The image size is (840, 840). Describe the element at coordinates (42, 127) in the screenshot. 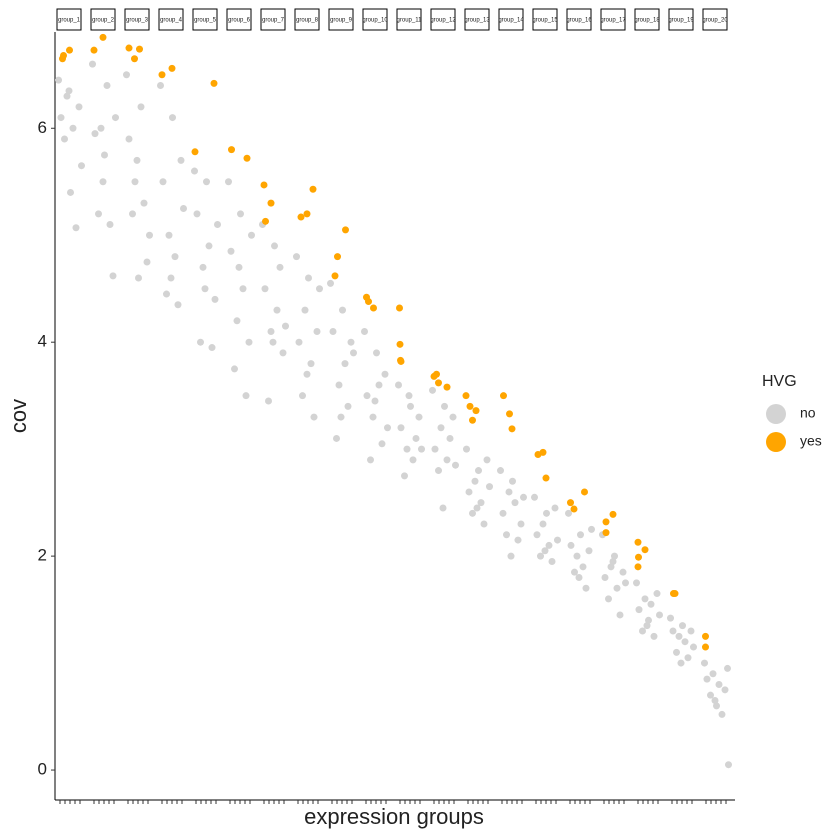

I see `y-tick-label: 6` at that location.